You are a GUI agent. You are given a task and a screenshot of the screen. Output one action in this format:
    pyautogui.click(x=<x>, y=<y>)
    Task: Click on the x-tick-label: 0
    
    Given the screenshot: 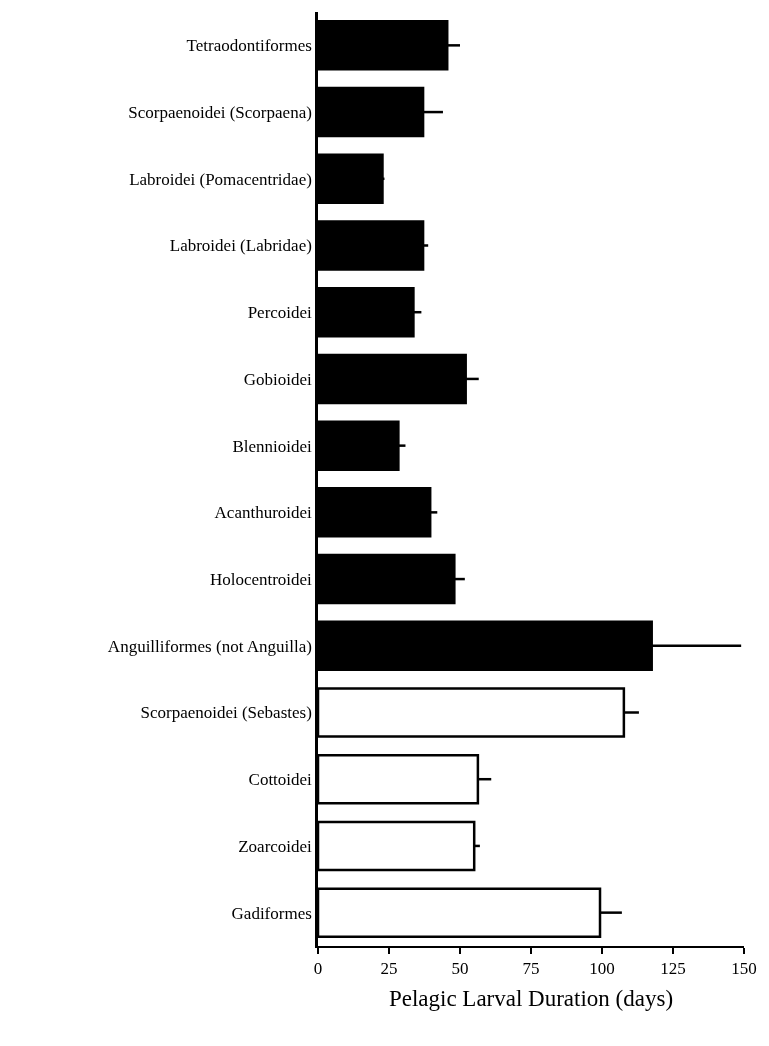 What is the action you would take?
    pyautogui.click(x=318, y=969)
    